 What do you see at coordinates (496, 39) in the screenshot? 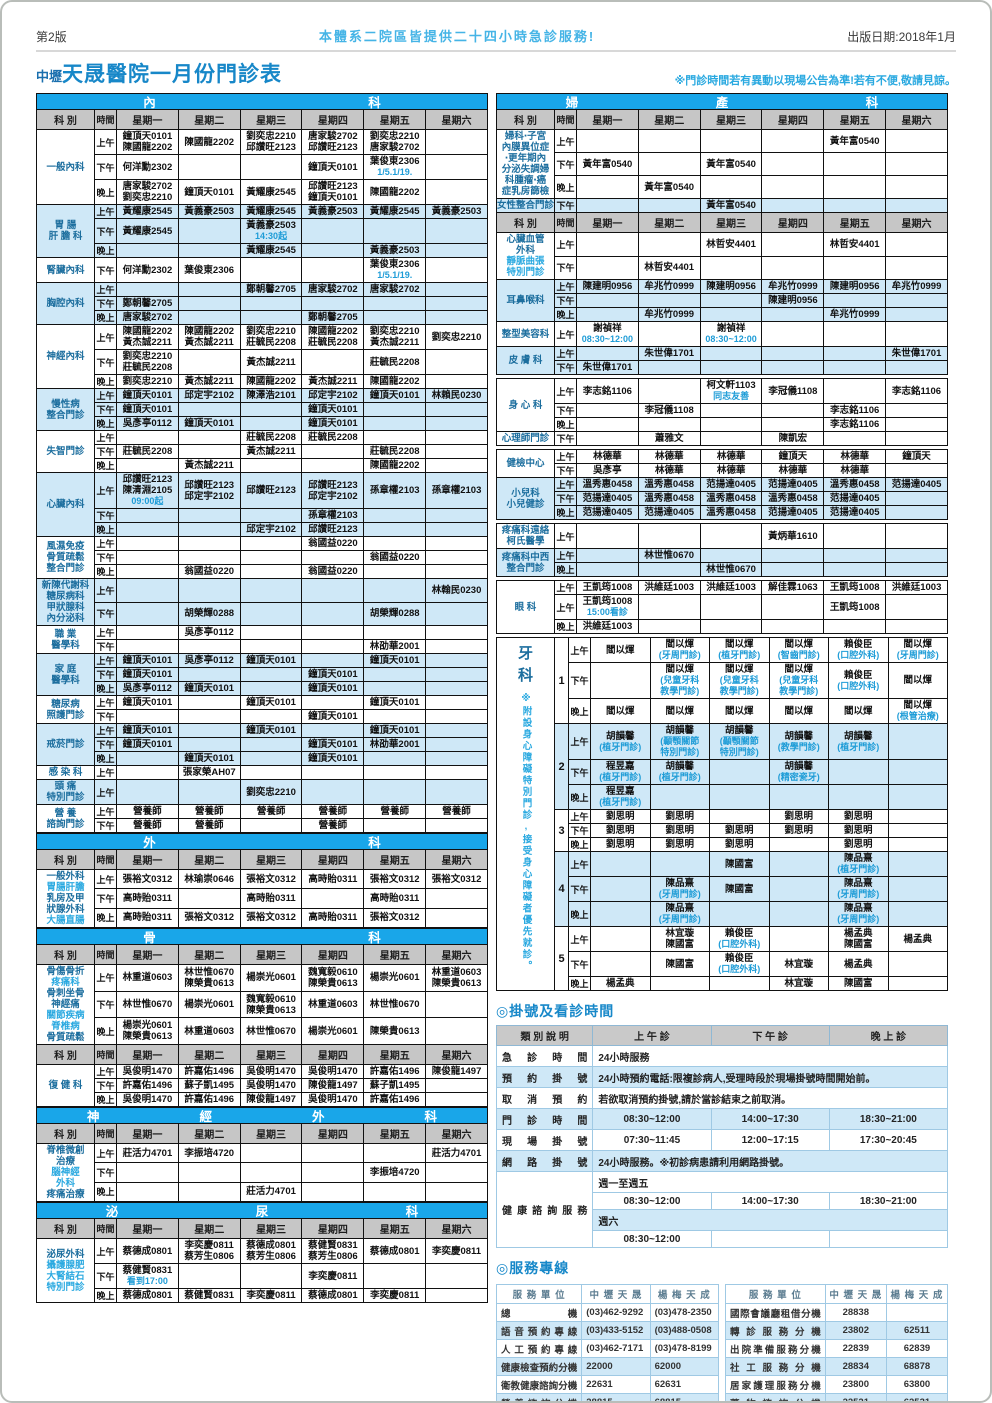
I see `top-header: 第2版 本體系二院區皆提供二十四小時急診服務! 出版日期:2018年1月` at bounding box center [496, 39].